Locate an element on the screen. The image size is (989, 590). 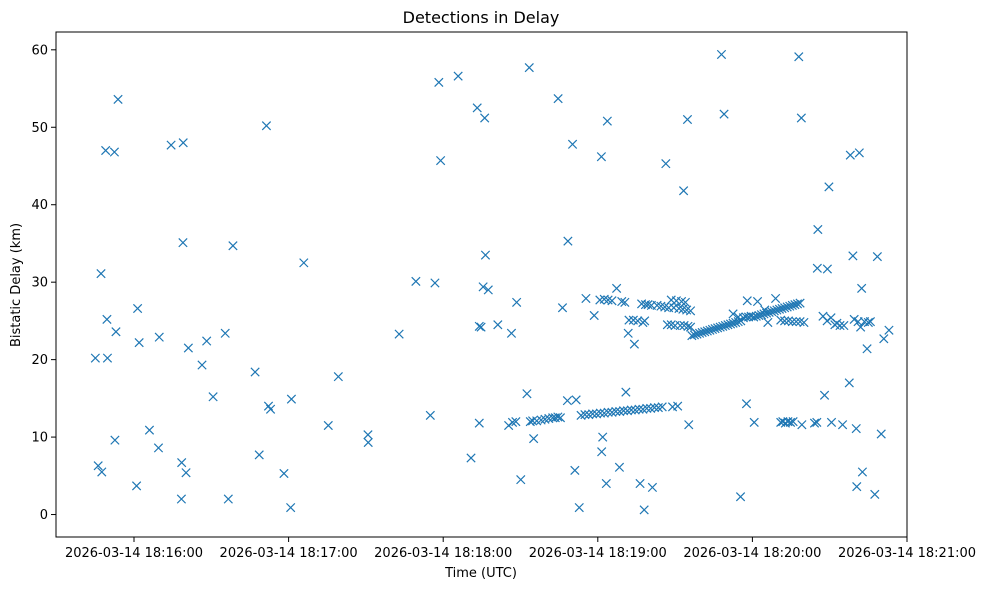
x-tick-label: 2026-03-14 18:16:00 is located at coordinates (134, 553).